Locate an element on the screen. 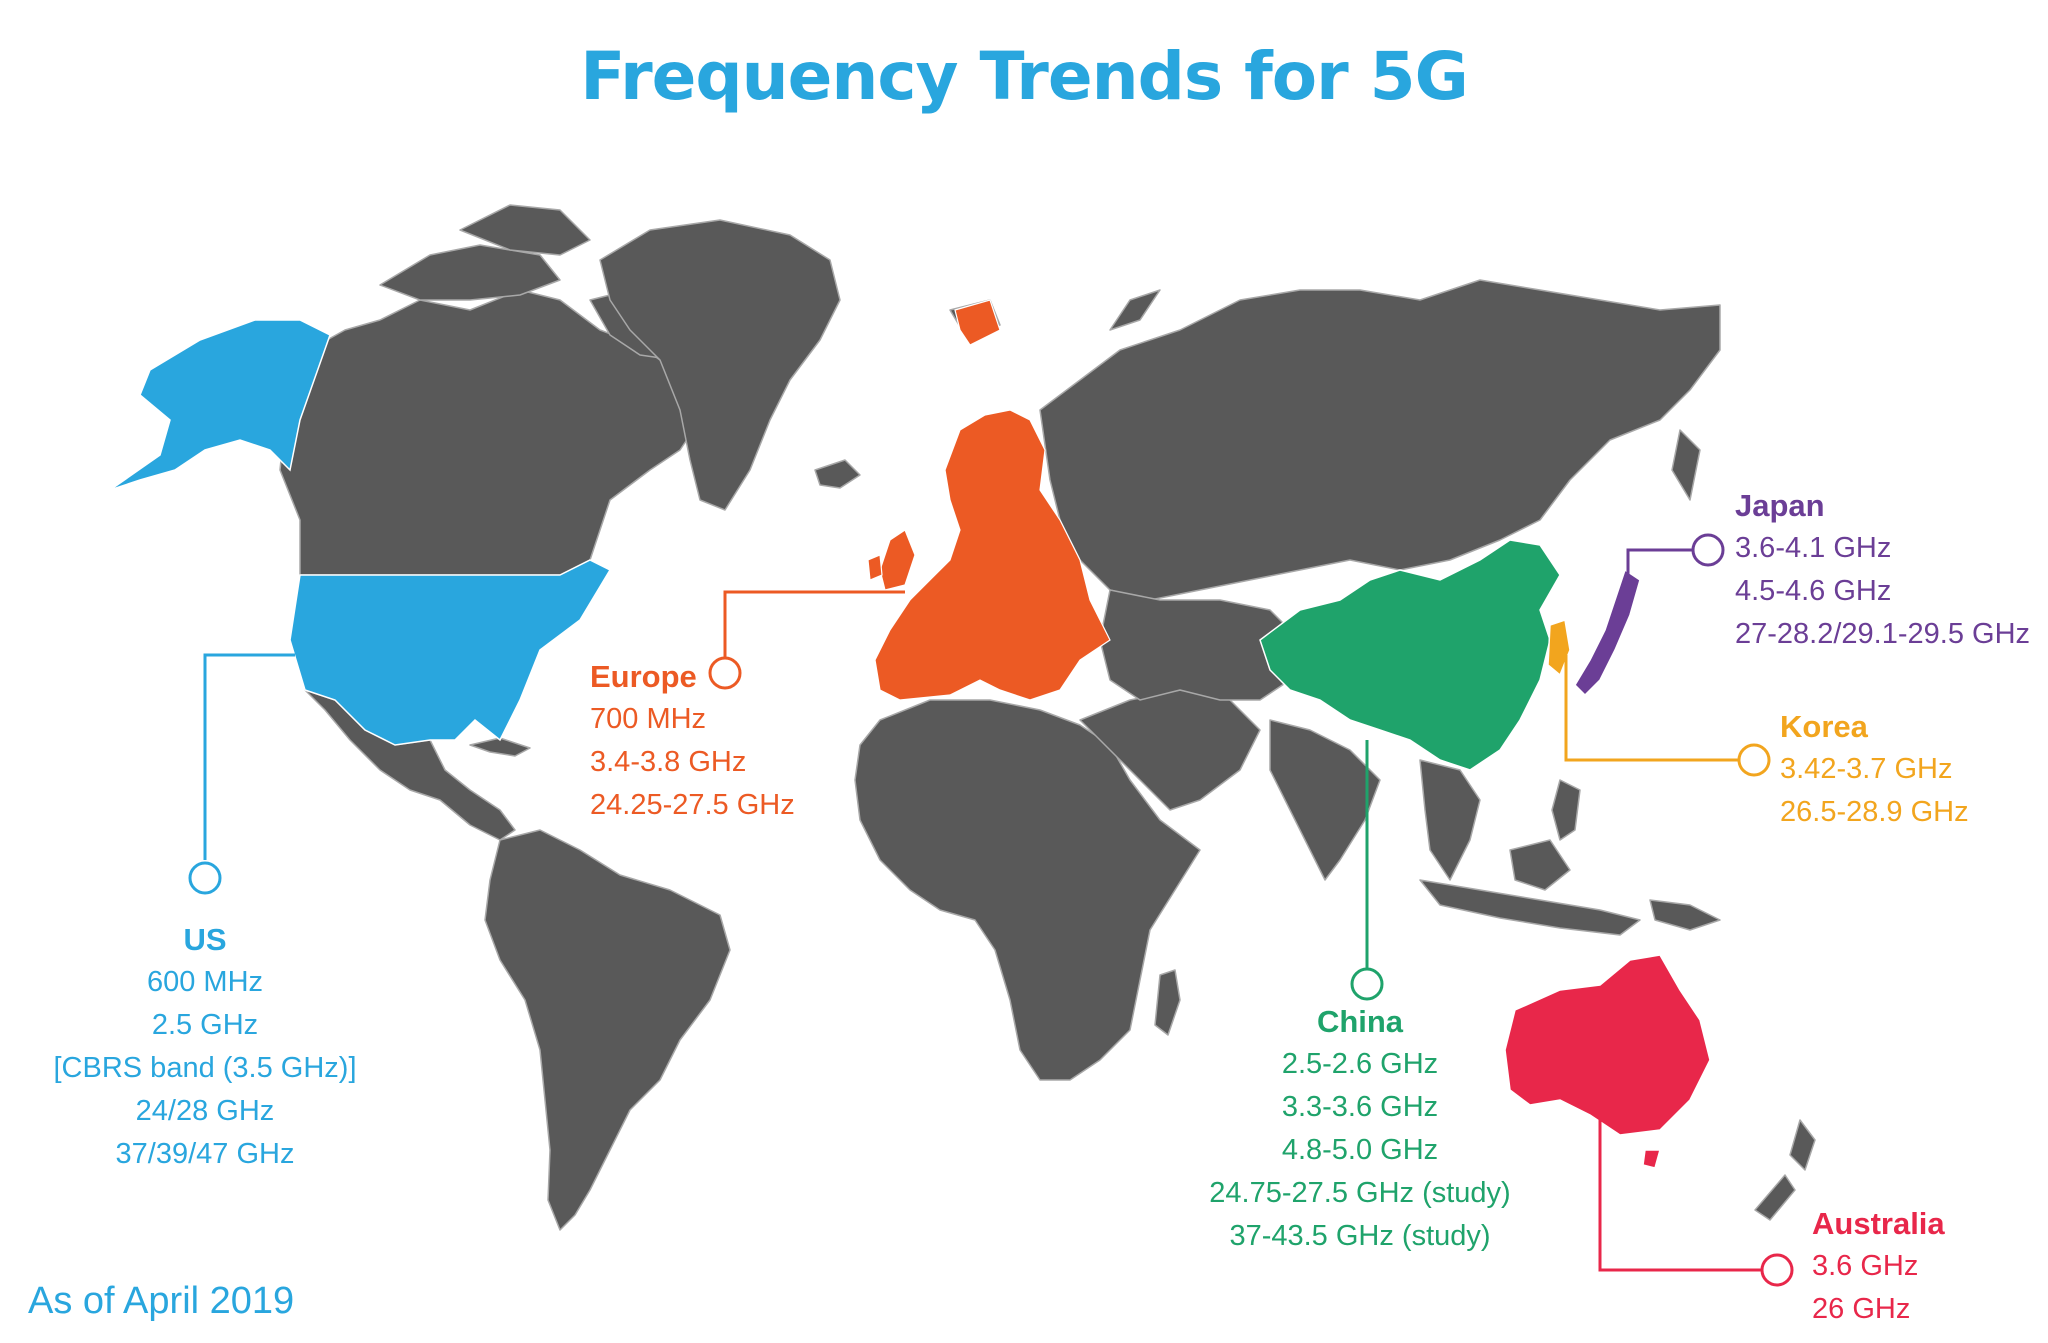 The image size is (2048, 1343). land-russia is located at coordinates (1380, 440).